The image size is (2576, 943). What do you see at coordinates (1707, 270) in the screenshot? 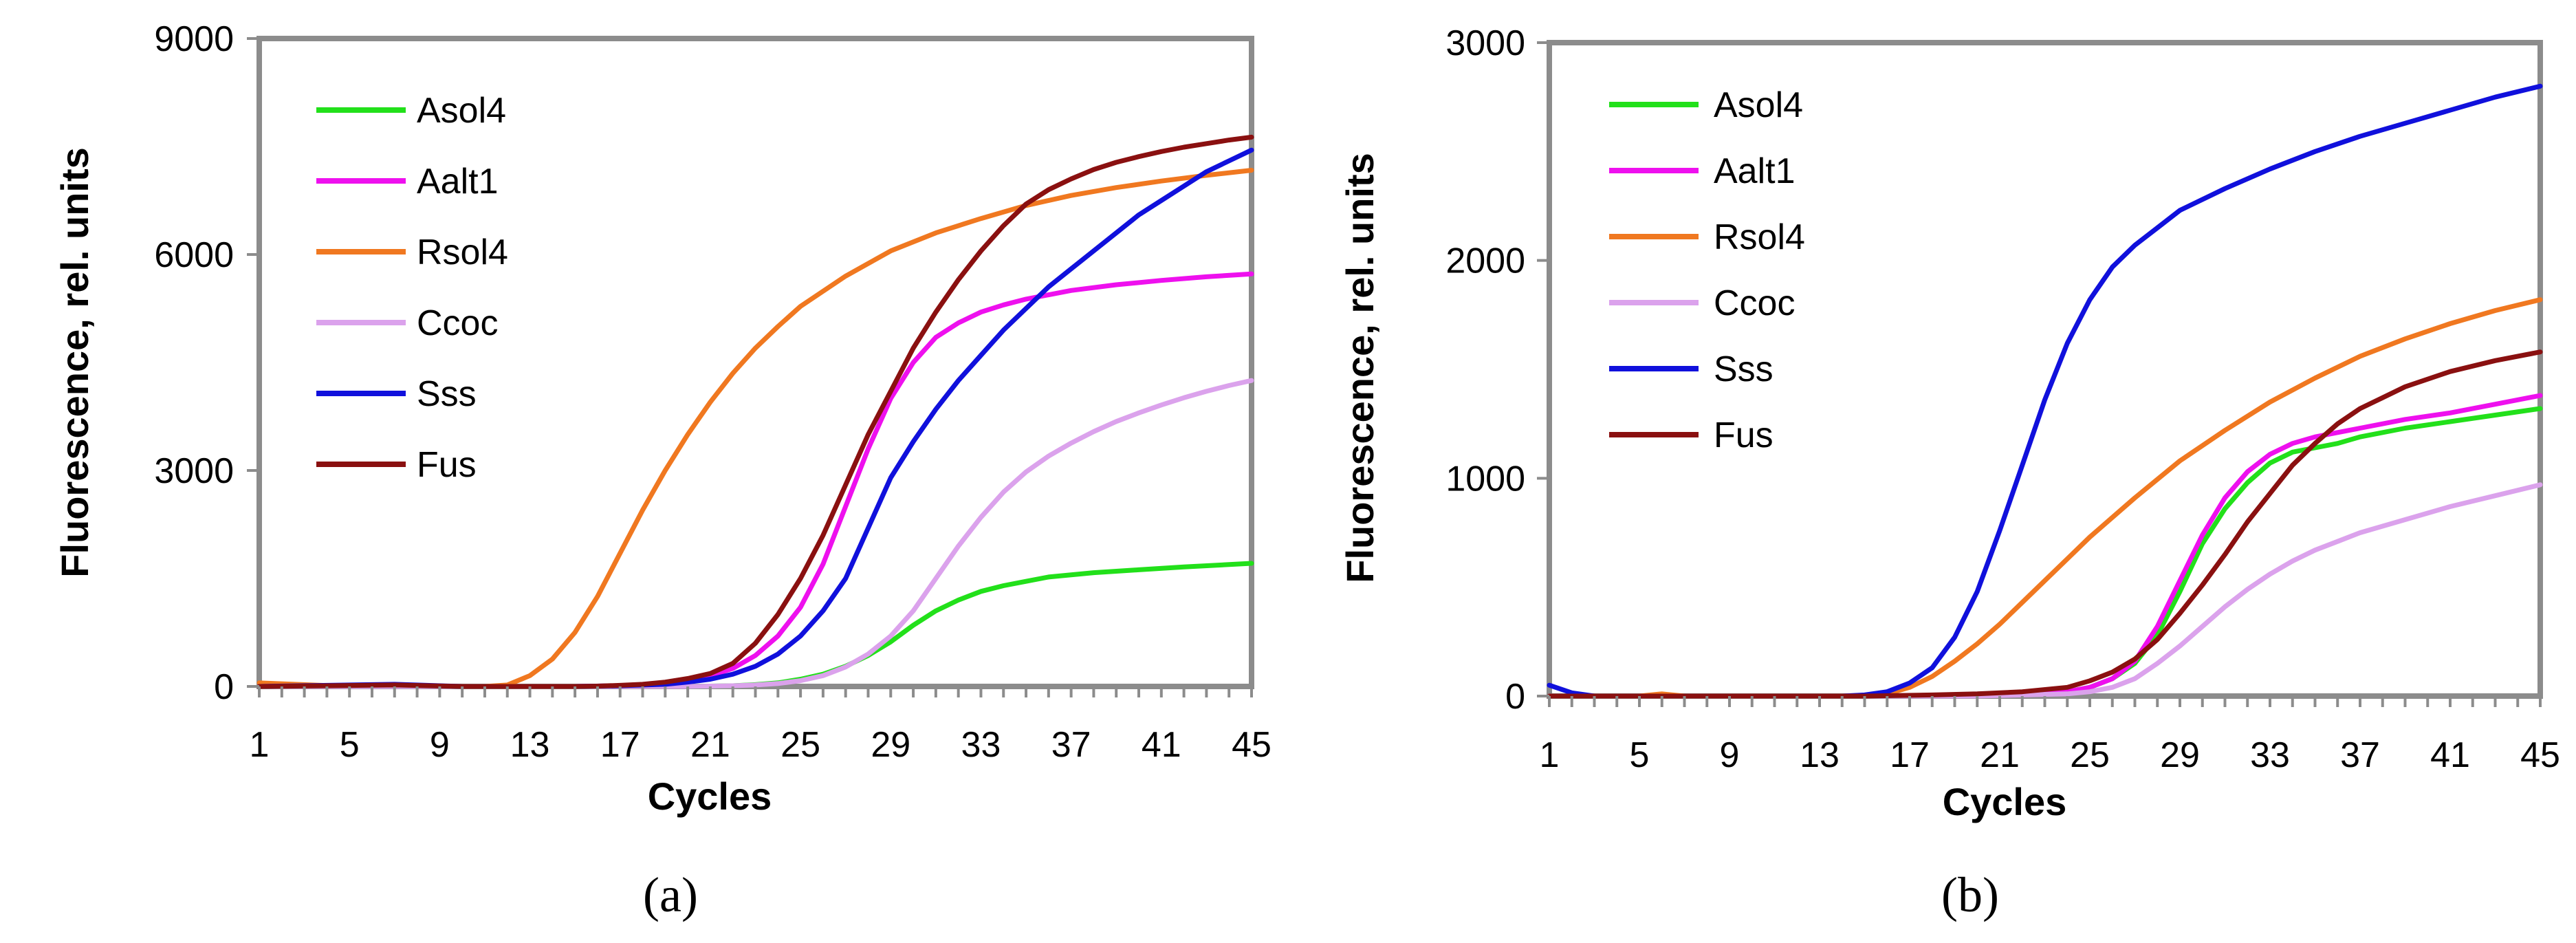
I see `legend-b: Asol4 Aalt1 Rsol4 Ccoc Sss Fus` at bounding box center [1707, 270].